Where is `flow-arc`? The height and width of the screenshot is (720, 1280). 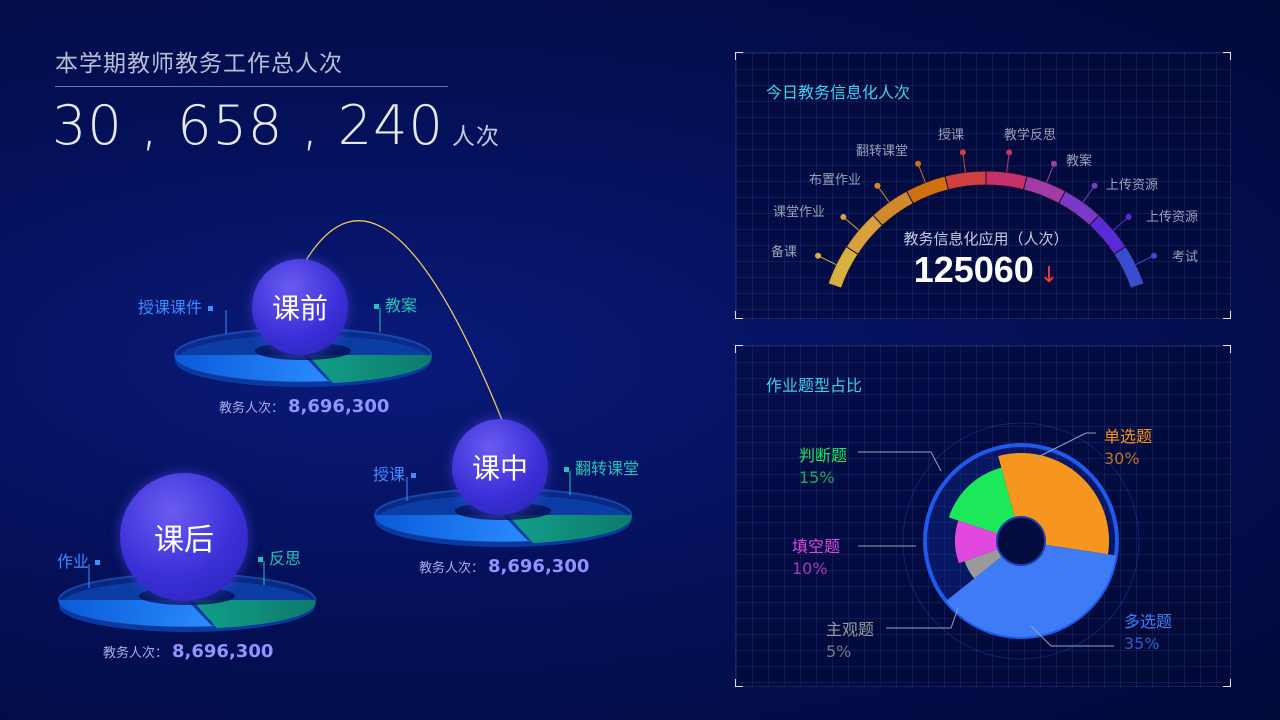 flow-arc is located at coordinates (403, 320).